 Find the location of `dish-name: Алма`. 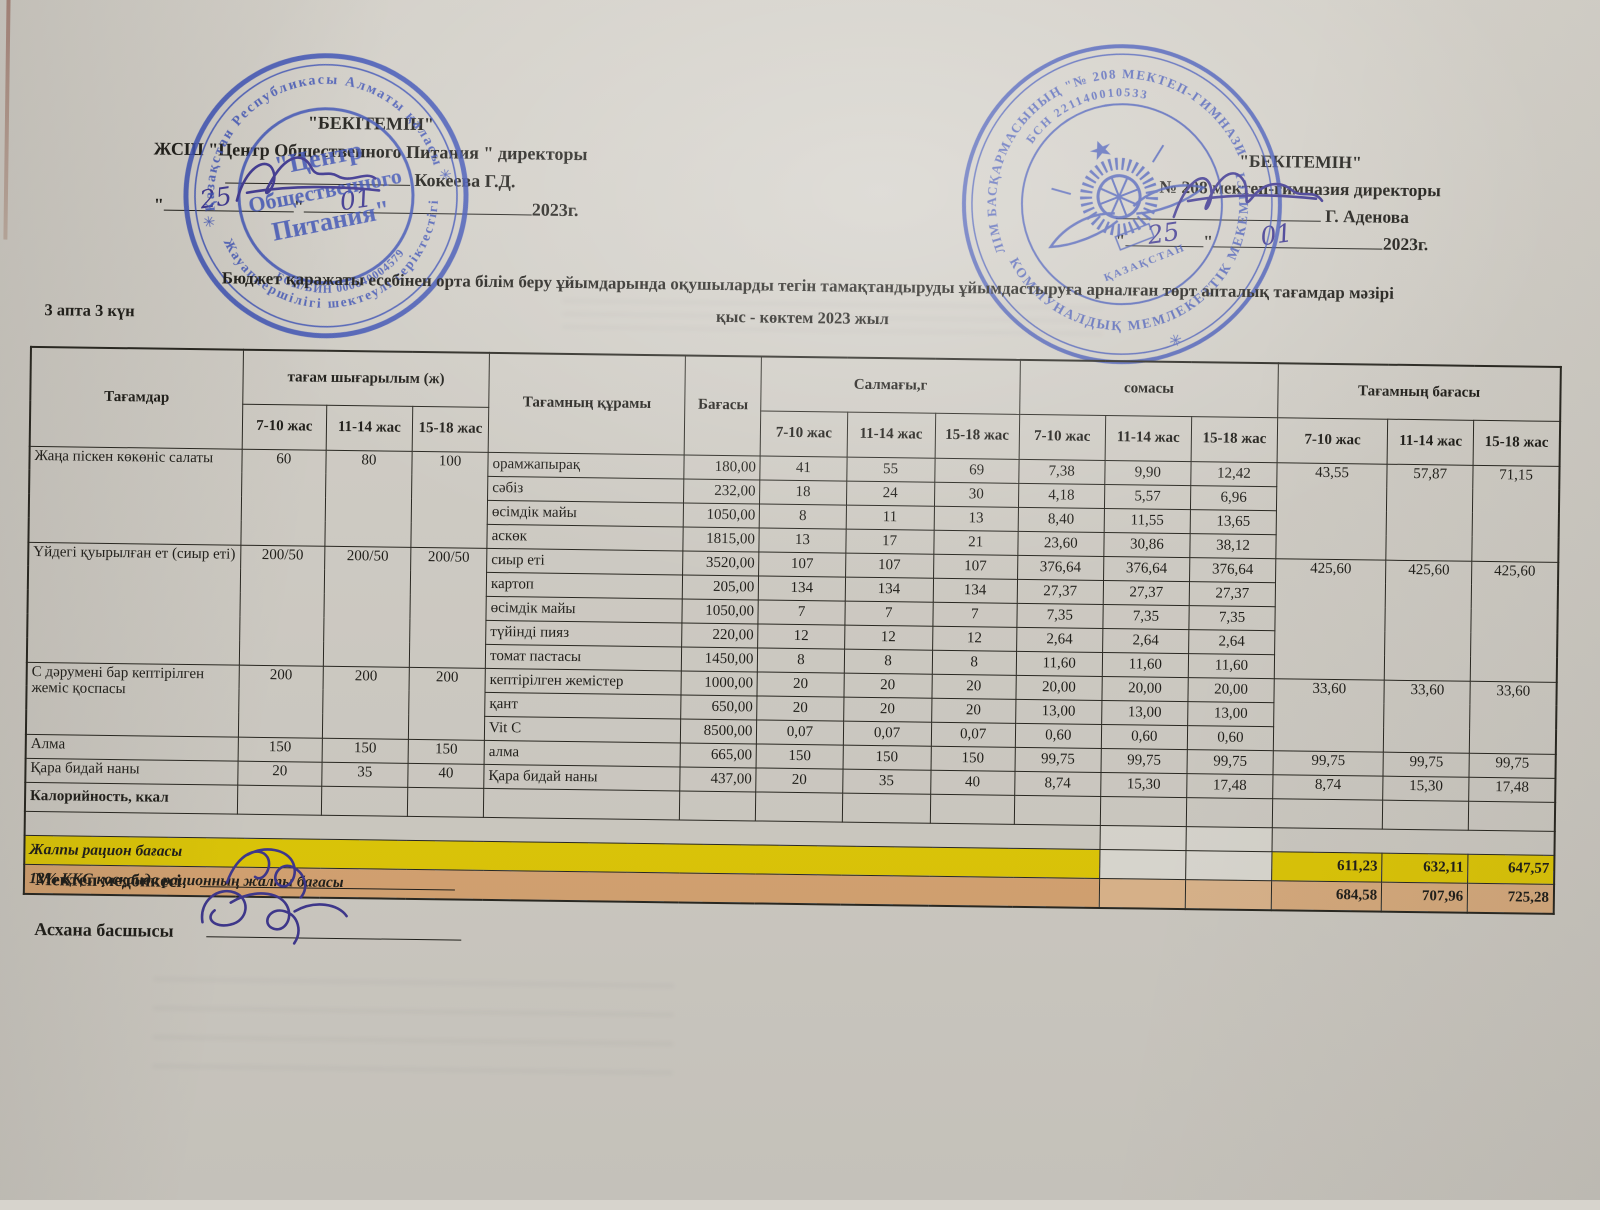

dish-name: Алма is located at coordinates (132, 747).